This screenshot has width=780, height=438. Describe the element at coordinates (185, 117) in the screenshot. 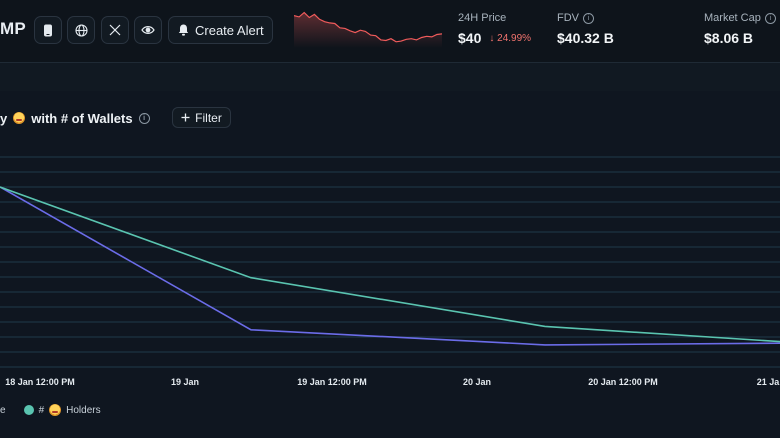

I see `plus-icon` at that location.